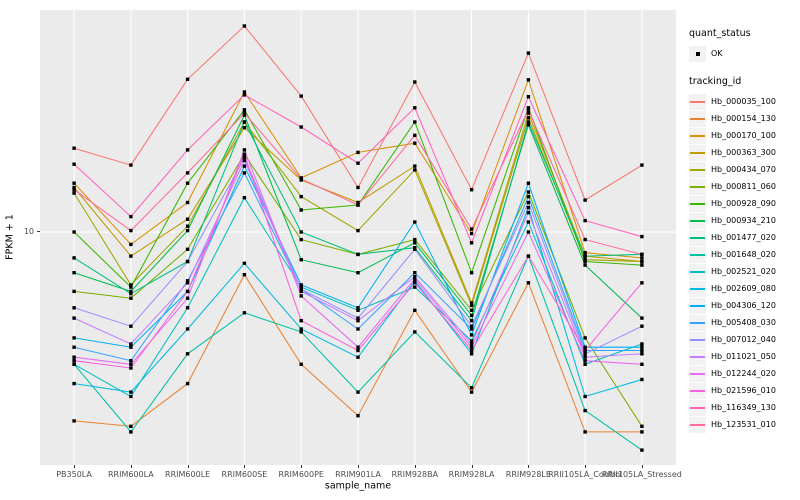  I want to click on legend-item: Hb_001477_020, so click(744, 237).